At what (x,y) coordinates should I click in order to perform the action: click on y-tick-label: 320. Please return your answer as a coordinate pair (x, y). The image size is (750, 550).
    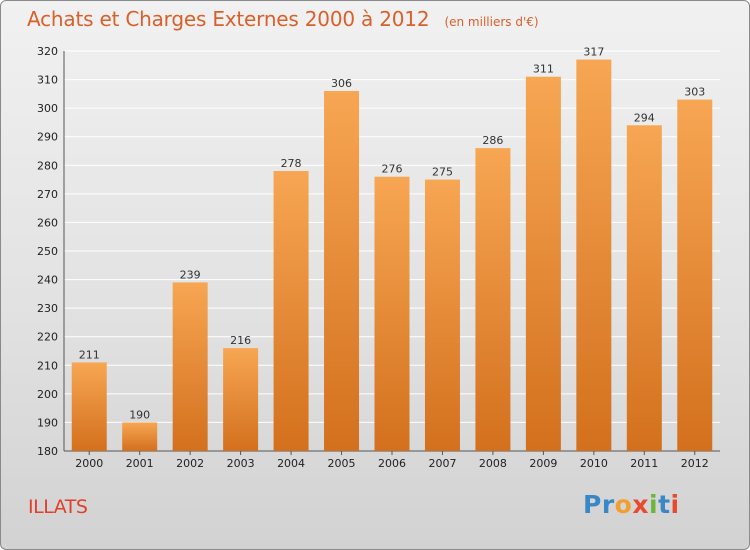
    Looking at the image, I should click on (47, 51).